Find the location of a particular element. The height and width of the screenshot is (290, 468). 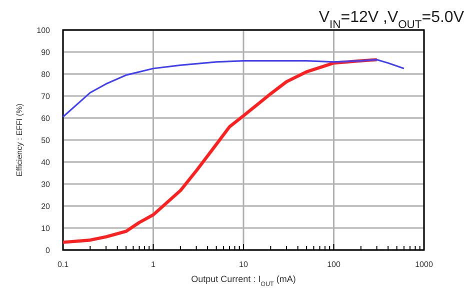

y-tick-label: 80 is located at coordinates (46, 74).